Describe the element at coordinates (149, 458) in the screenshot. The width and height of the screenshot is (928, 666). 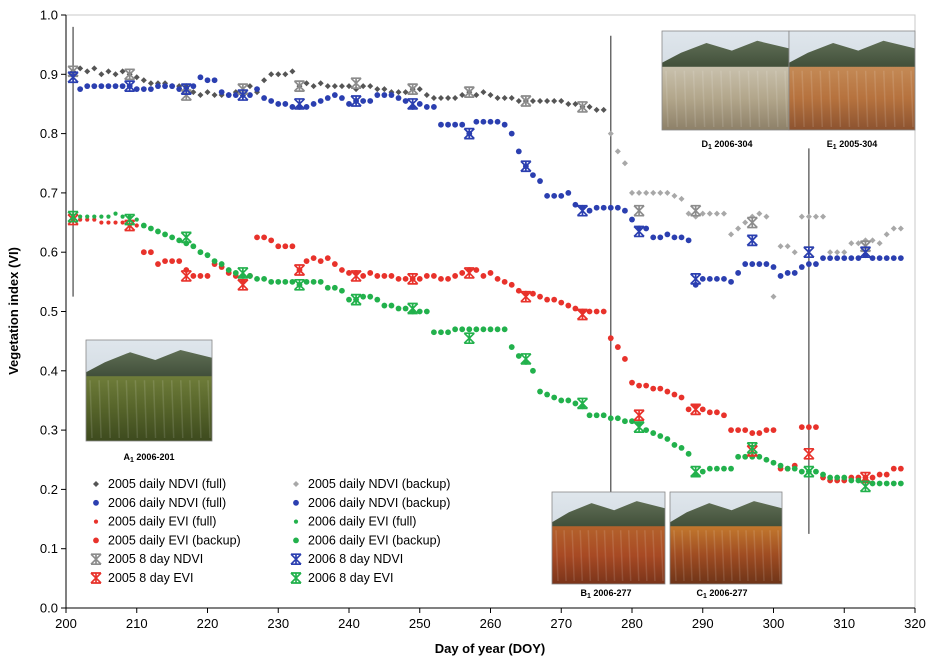
I see `photo-caption: A1 2006-201` at that location.